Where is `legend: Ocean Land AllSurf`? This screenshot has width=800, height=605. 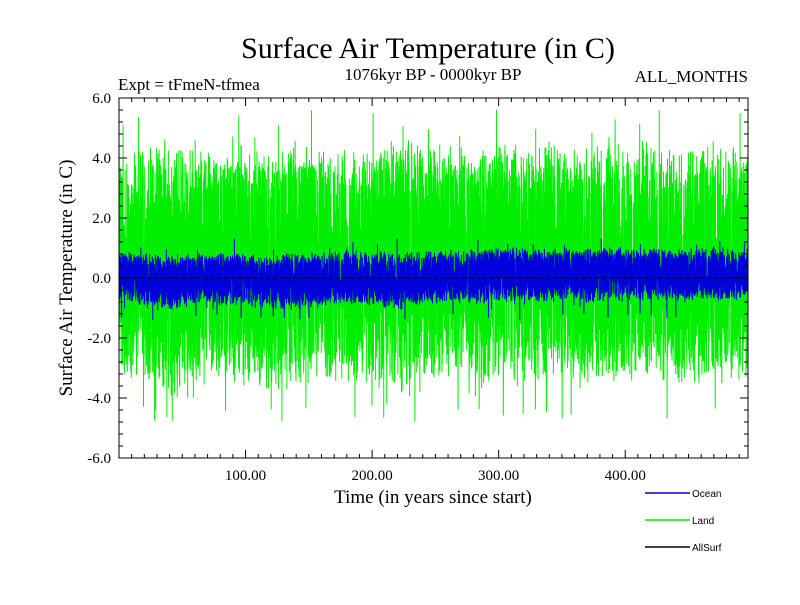 legend: Ocean Land AllSurf is located at coordinates (683, 521).